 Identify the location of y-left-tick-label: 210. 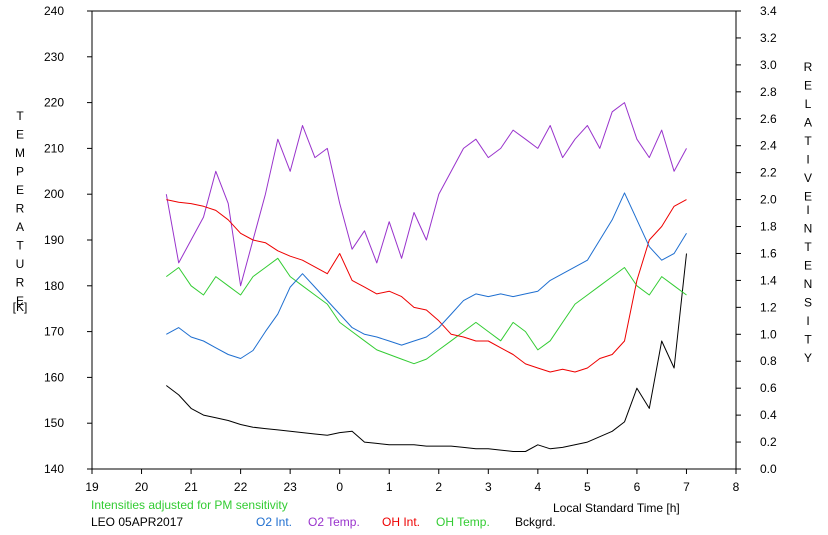
(54, 148).